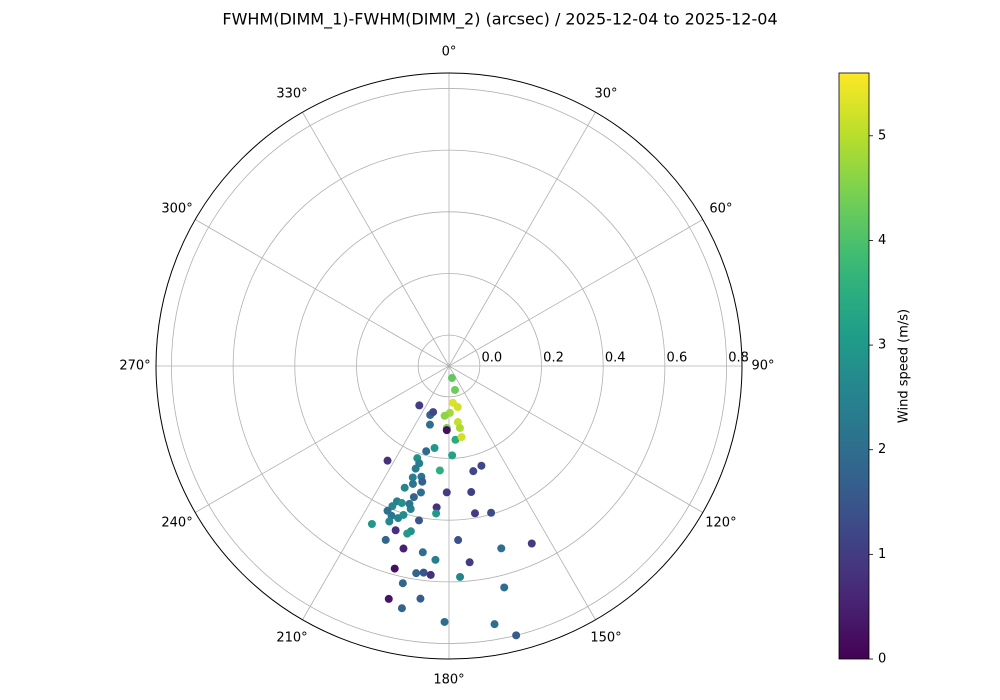  Describe the element at coordinates (904, 366) in the screenshot. I see `colorbar-label: Wind speed (m/s)` at that location.